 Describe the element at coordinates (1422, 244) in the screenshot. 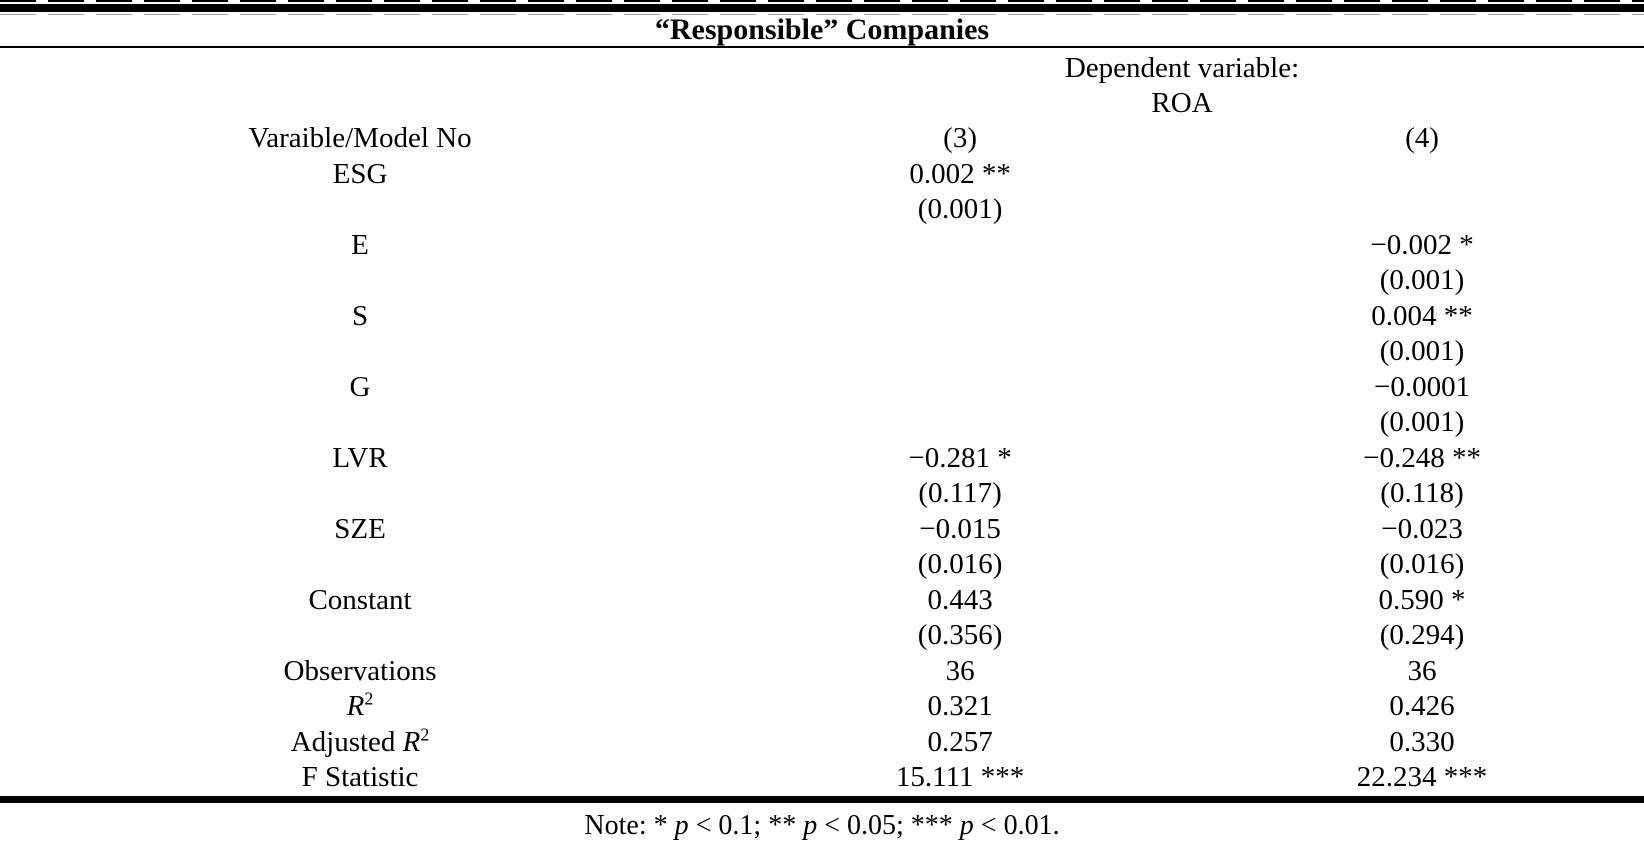

I see `cell-model4-value: −0.002 *` at that location.